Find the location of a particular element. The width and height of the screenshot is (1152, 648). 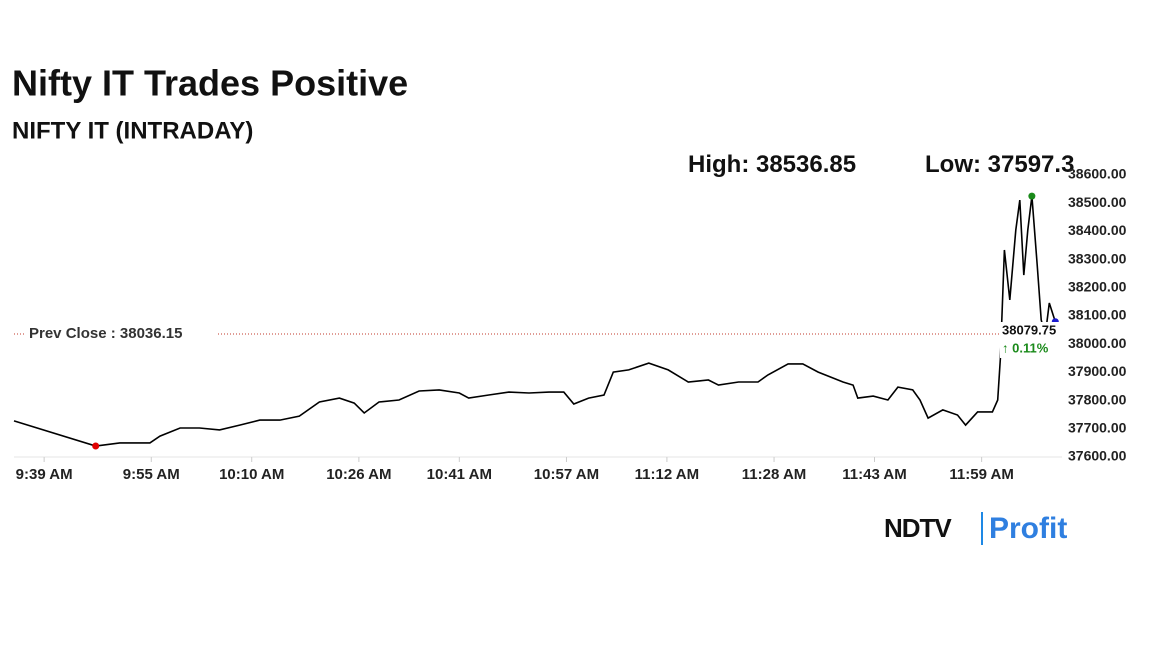

y-tick-label: 38200.00 is located at coordinates (1097, 287).